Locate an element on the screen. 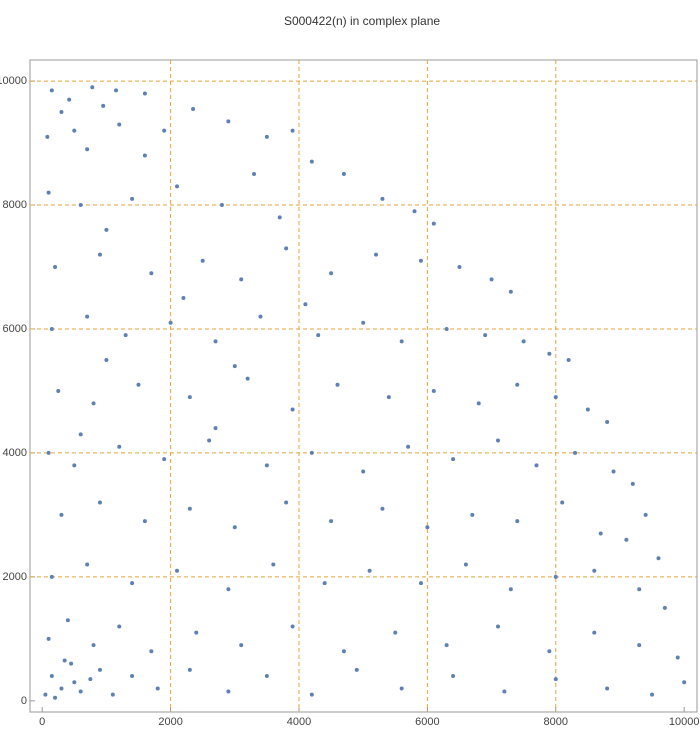 This screenshot has width=700, height=738. x-tick-label: 6000 is located at coordinates (427, 722).